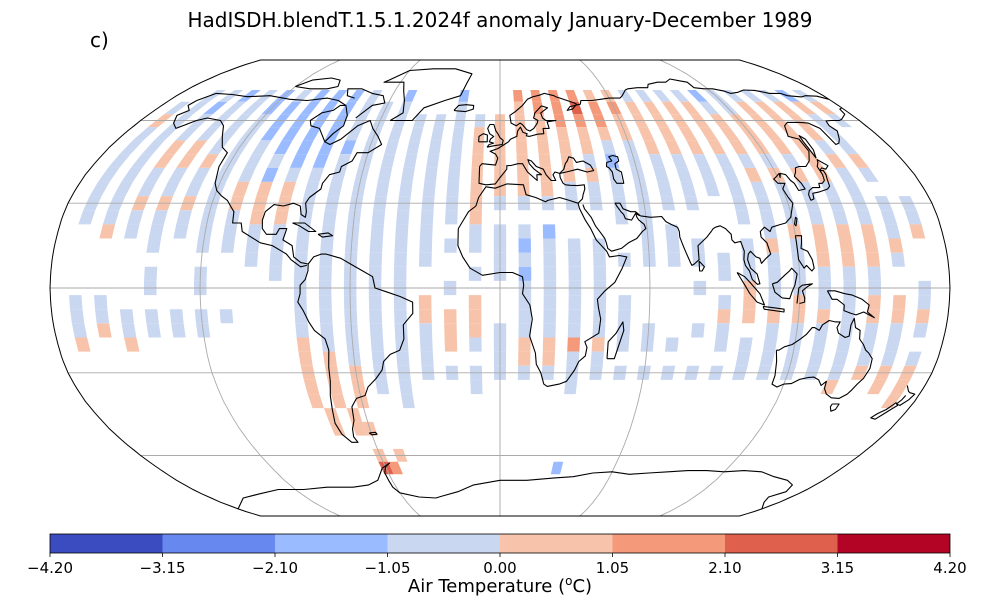 Image resolution: width=1000 pixels, height=600 pixels. Describe the element at coordinates (582, 586) in the screenshot. I see `colorbar-label-unit: C)` at that location.